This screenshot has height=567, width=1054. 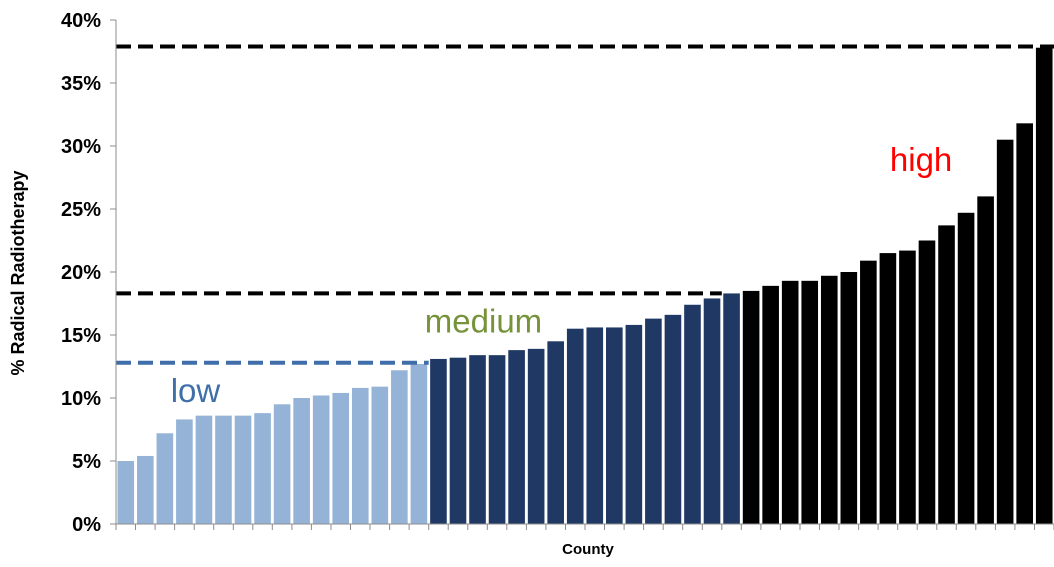 I want to click on y-tick-label: 25%, so click(x=81, y=210).